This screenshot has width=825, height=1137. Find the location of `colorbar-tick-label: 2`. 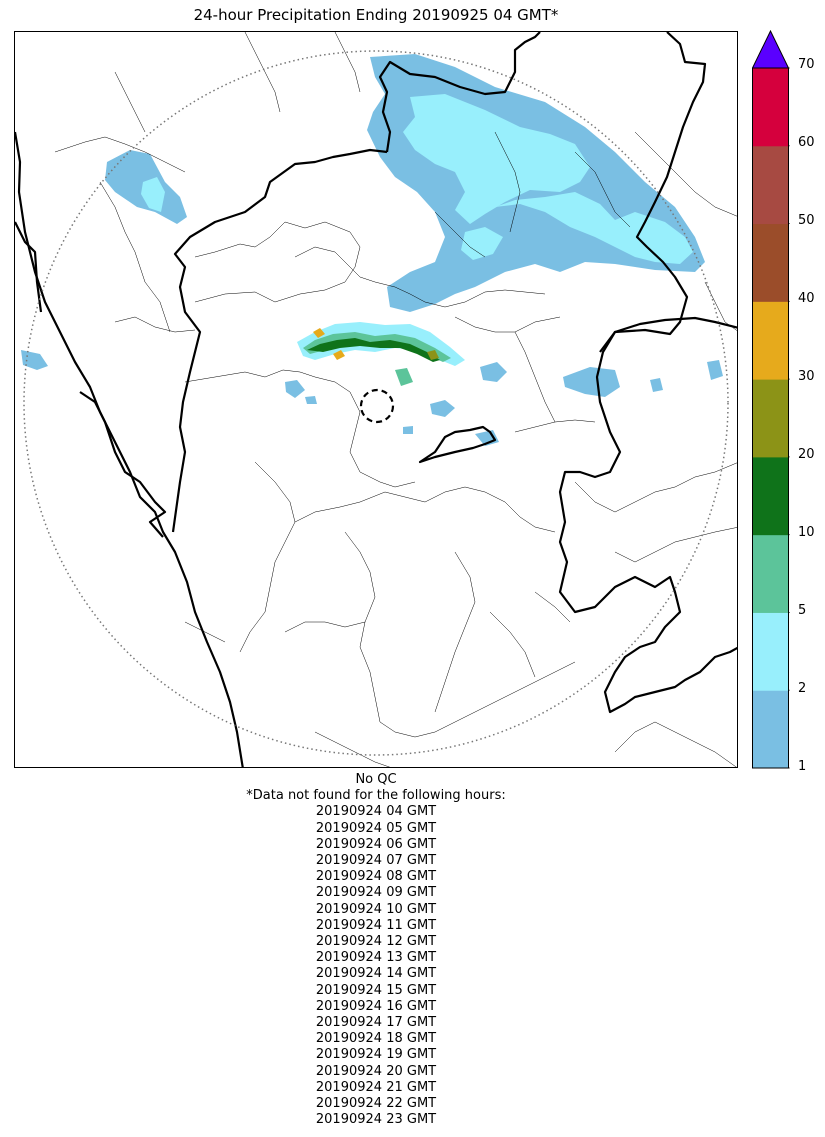

colorbar-tick-label: 2 is located at coordinates (802, 688).